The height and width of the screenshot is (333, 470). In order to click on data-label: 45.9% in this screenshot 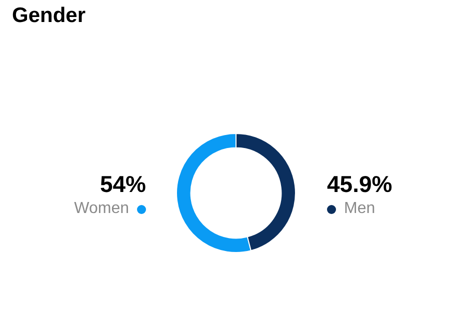, I will do `click(359, 184)`.